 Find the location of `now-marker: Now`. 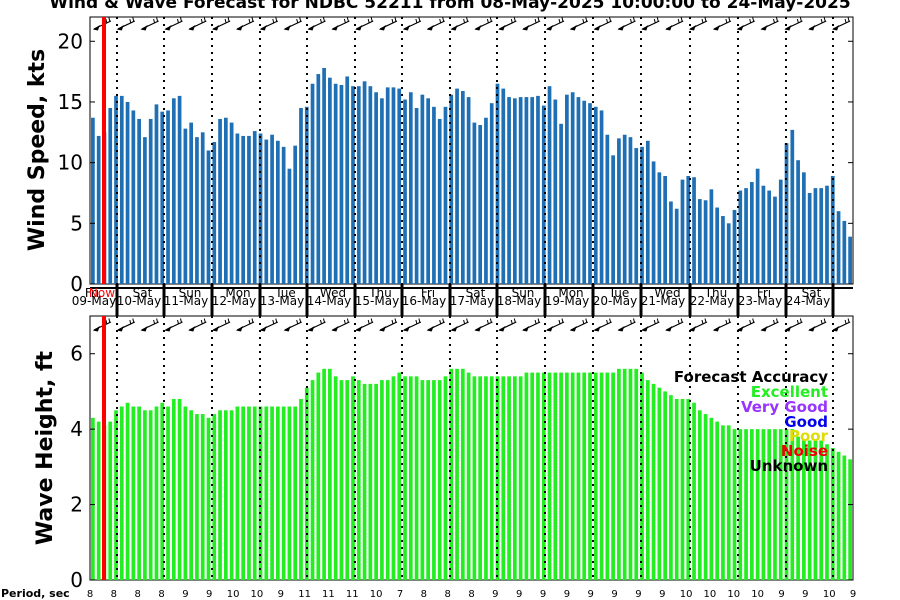

now-marker: Now is located at coordinates (102, 298).